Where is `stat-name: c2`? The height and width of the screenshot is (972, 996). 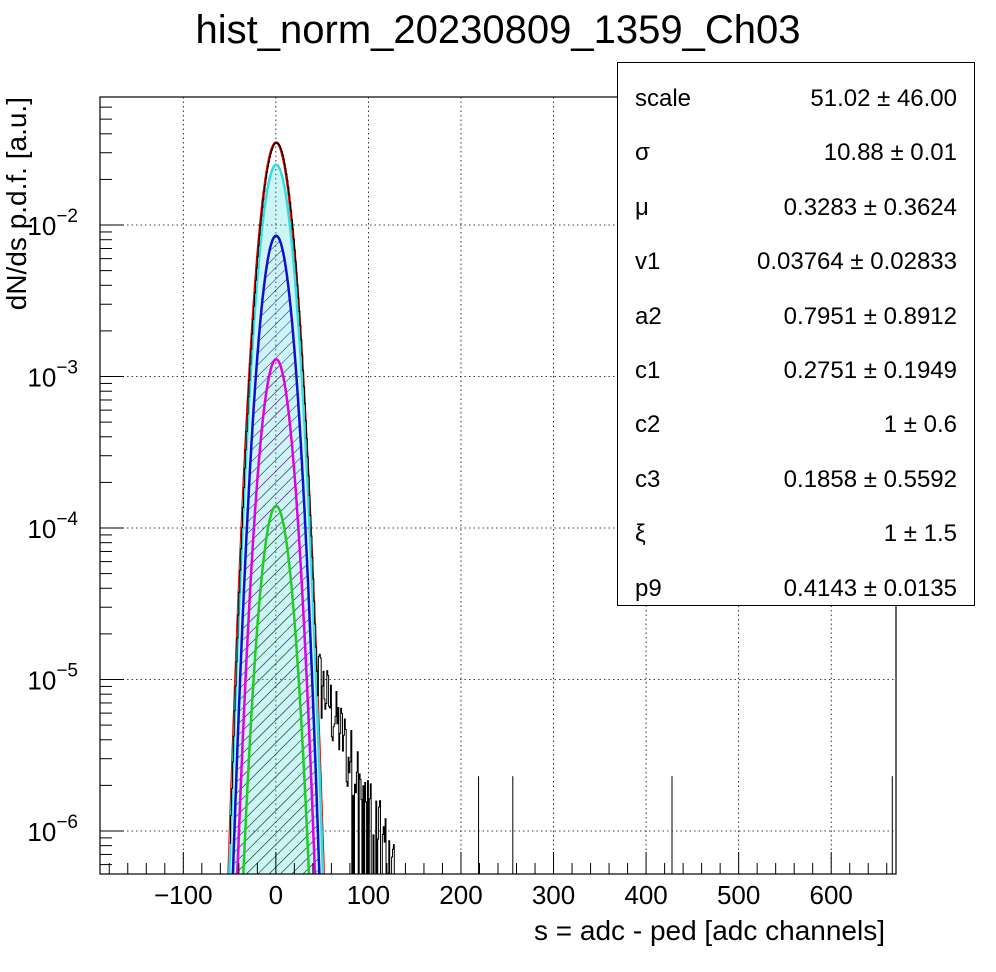 stat-name: c2 is located at coordinates (648, 425).